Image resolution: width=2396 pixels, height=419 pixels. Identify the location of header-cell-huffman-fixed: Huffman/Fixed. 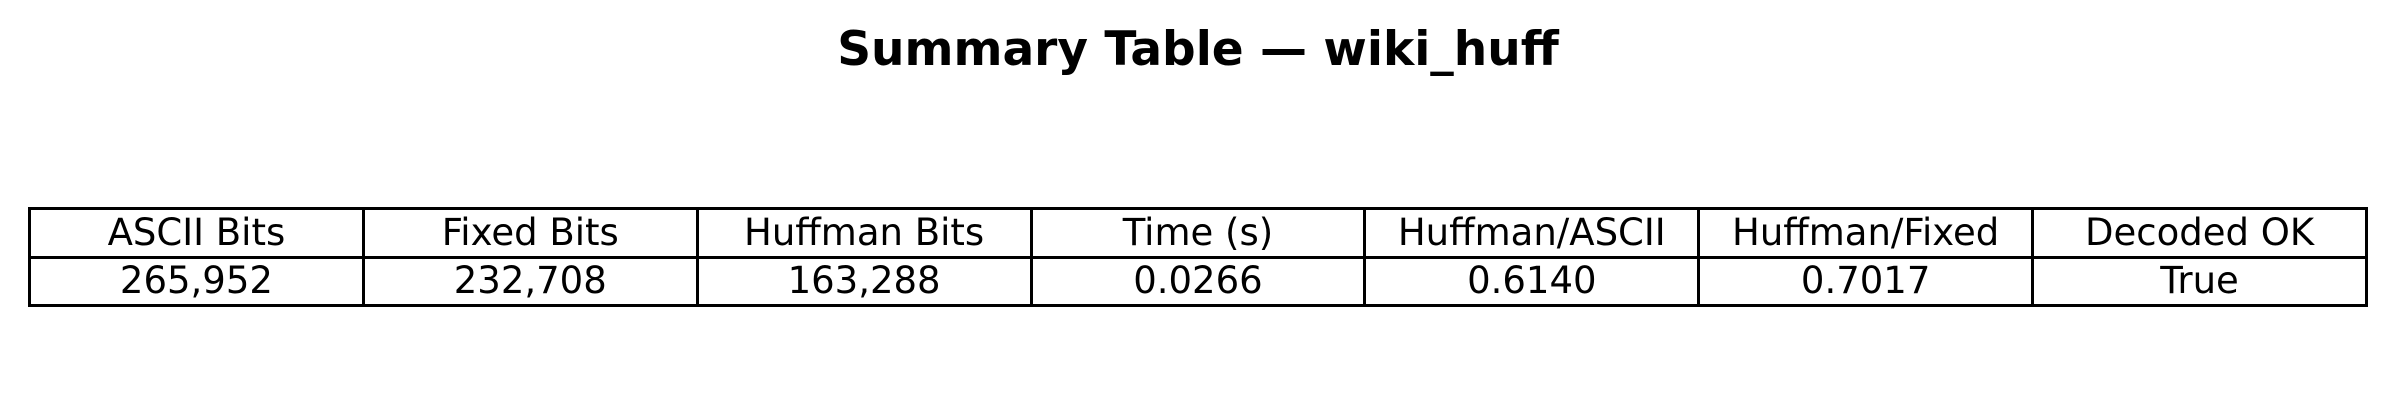
(1866, 233).